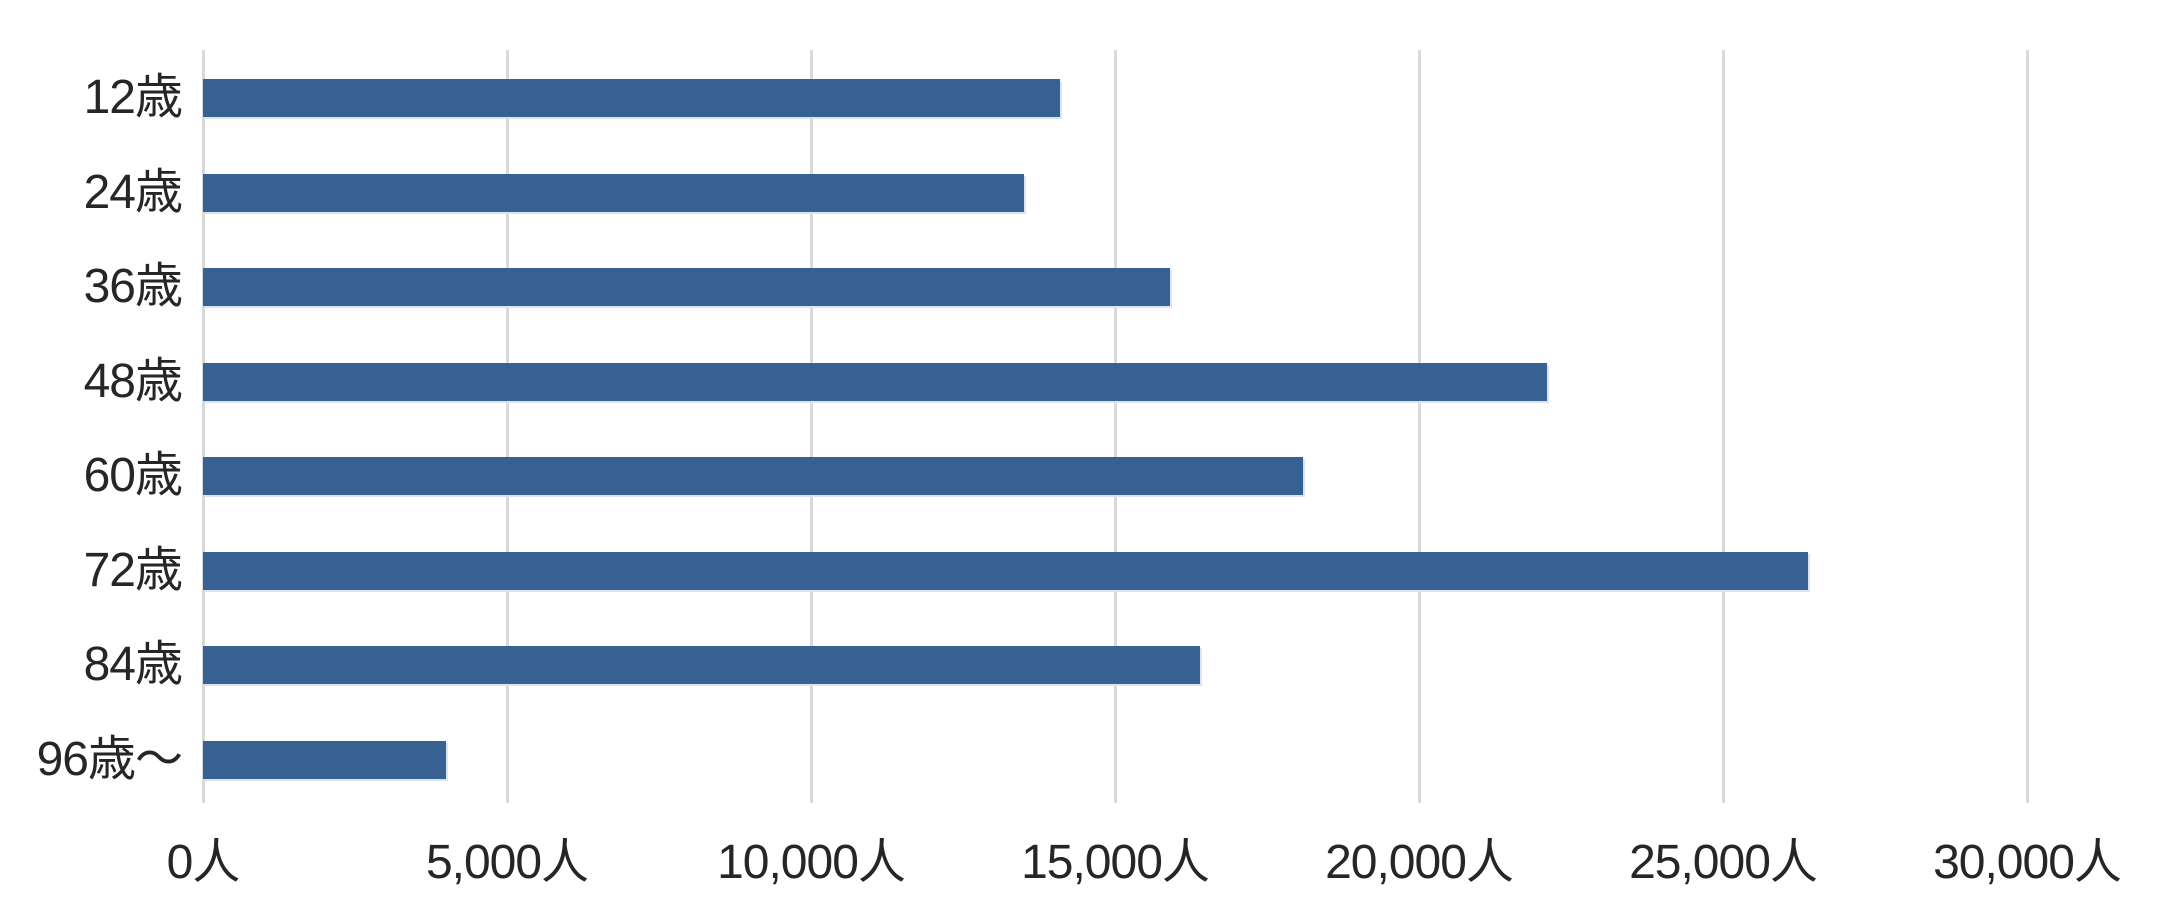  I want to click on x-tick-label: 25,000人, so click(1723, 862).